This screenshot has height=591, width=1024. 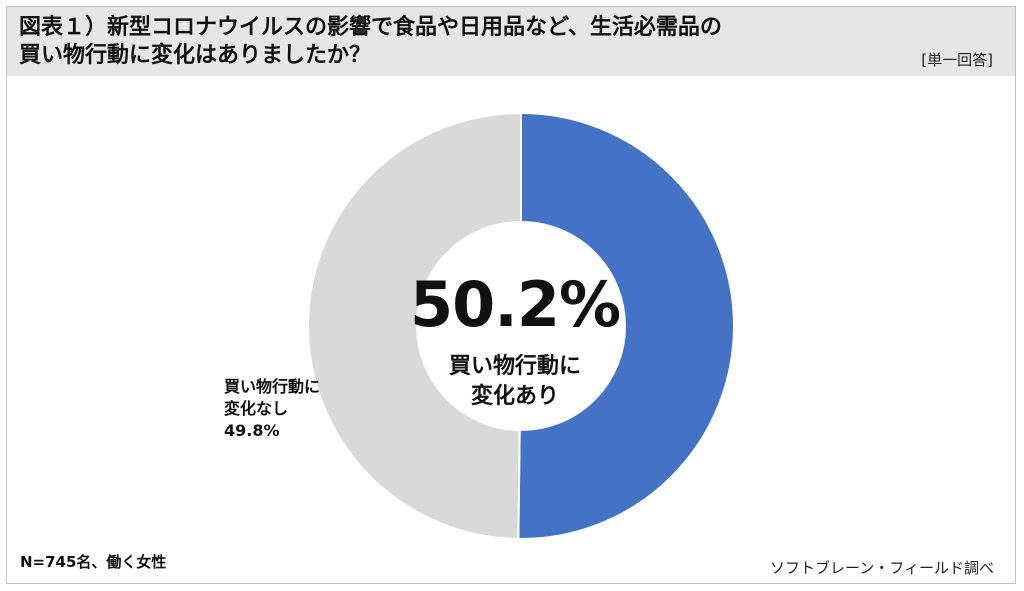 What do you see at coordinates (515, 382) in the screenshot?
I see `center-label: 買い物行動に 変化あり` at bounding box center [515, 382].